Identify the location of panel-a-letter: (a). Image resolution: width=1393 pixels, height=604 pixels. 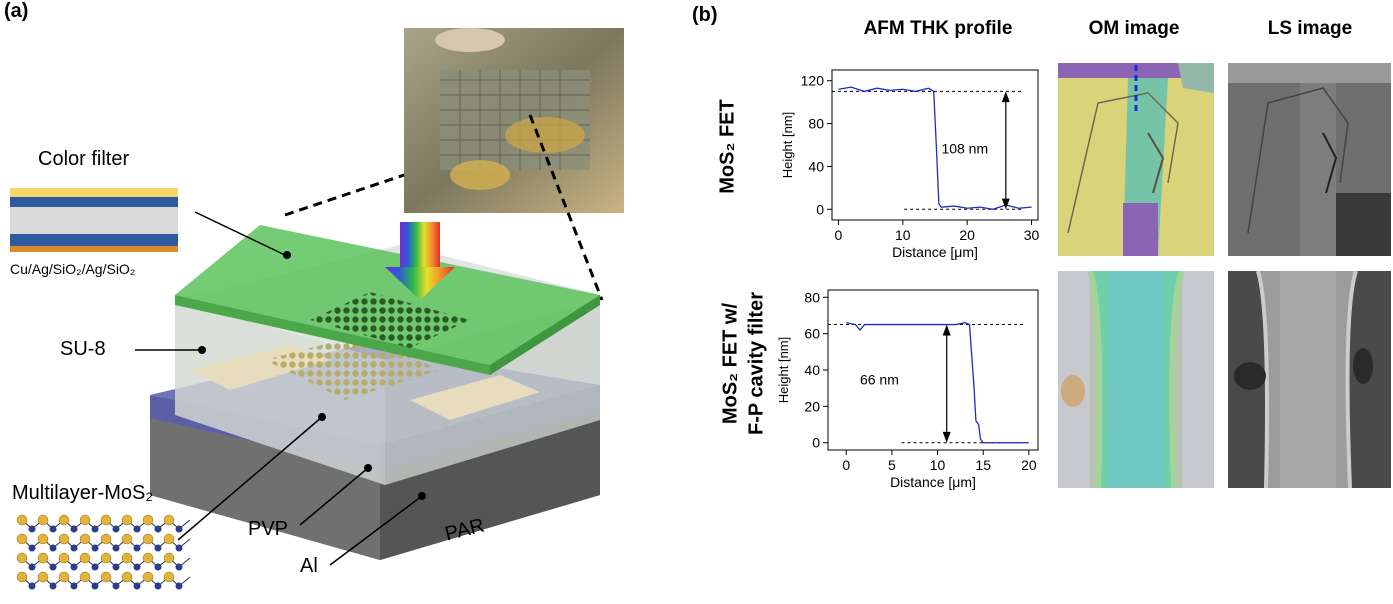
(16, 11).